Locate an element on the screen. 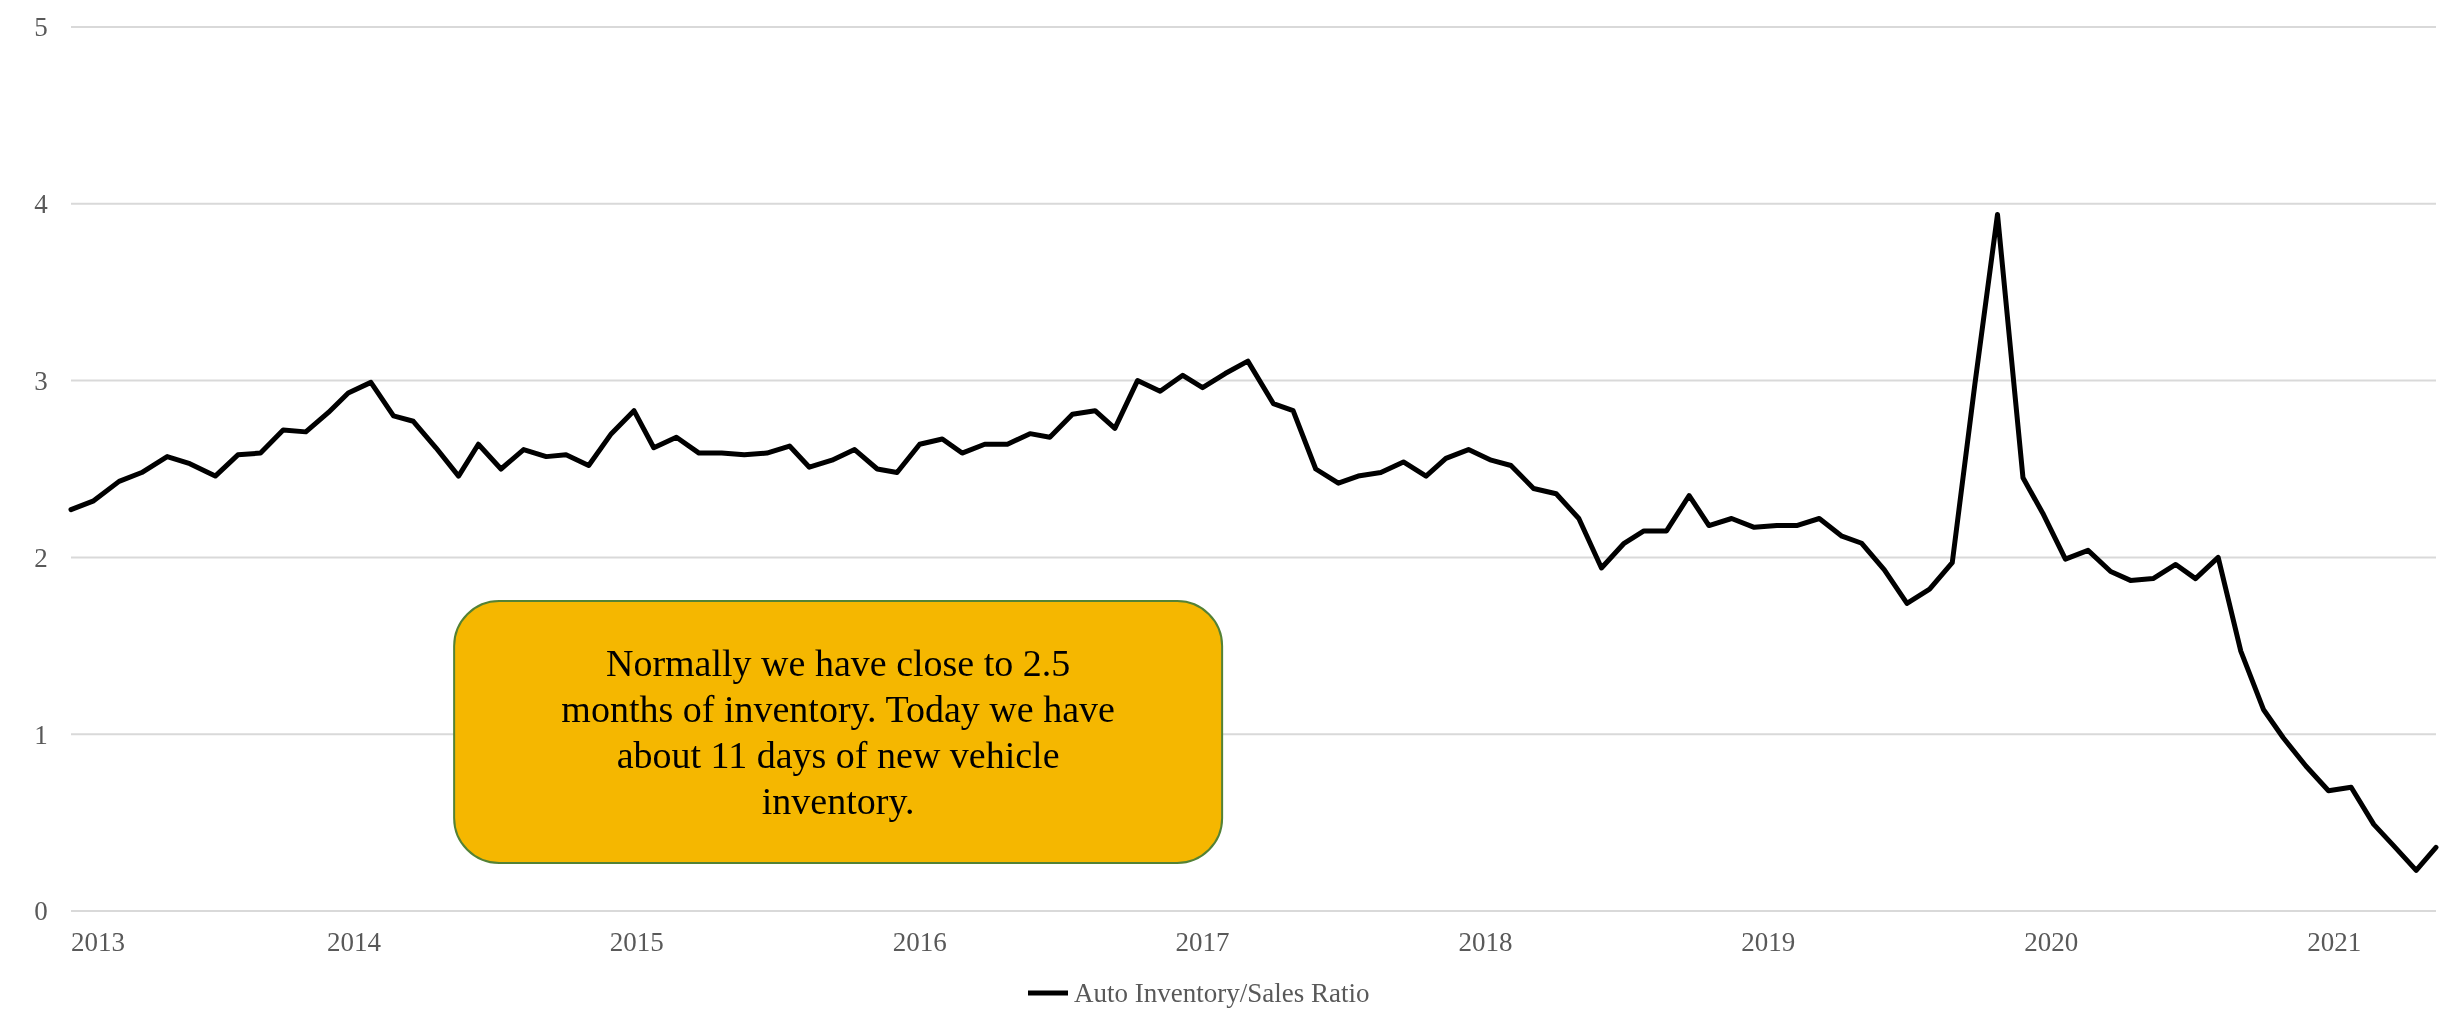 This screenshot has height=1027, width=2458. y-tick-label: 2 is located at coordinates (41, 557).